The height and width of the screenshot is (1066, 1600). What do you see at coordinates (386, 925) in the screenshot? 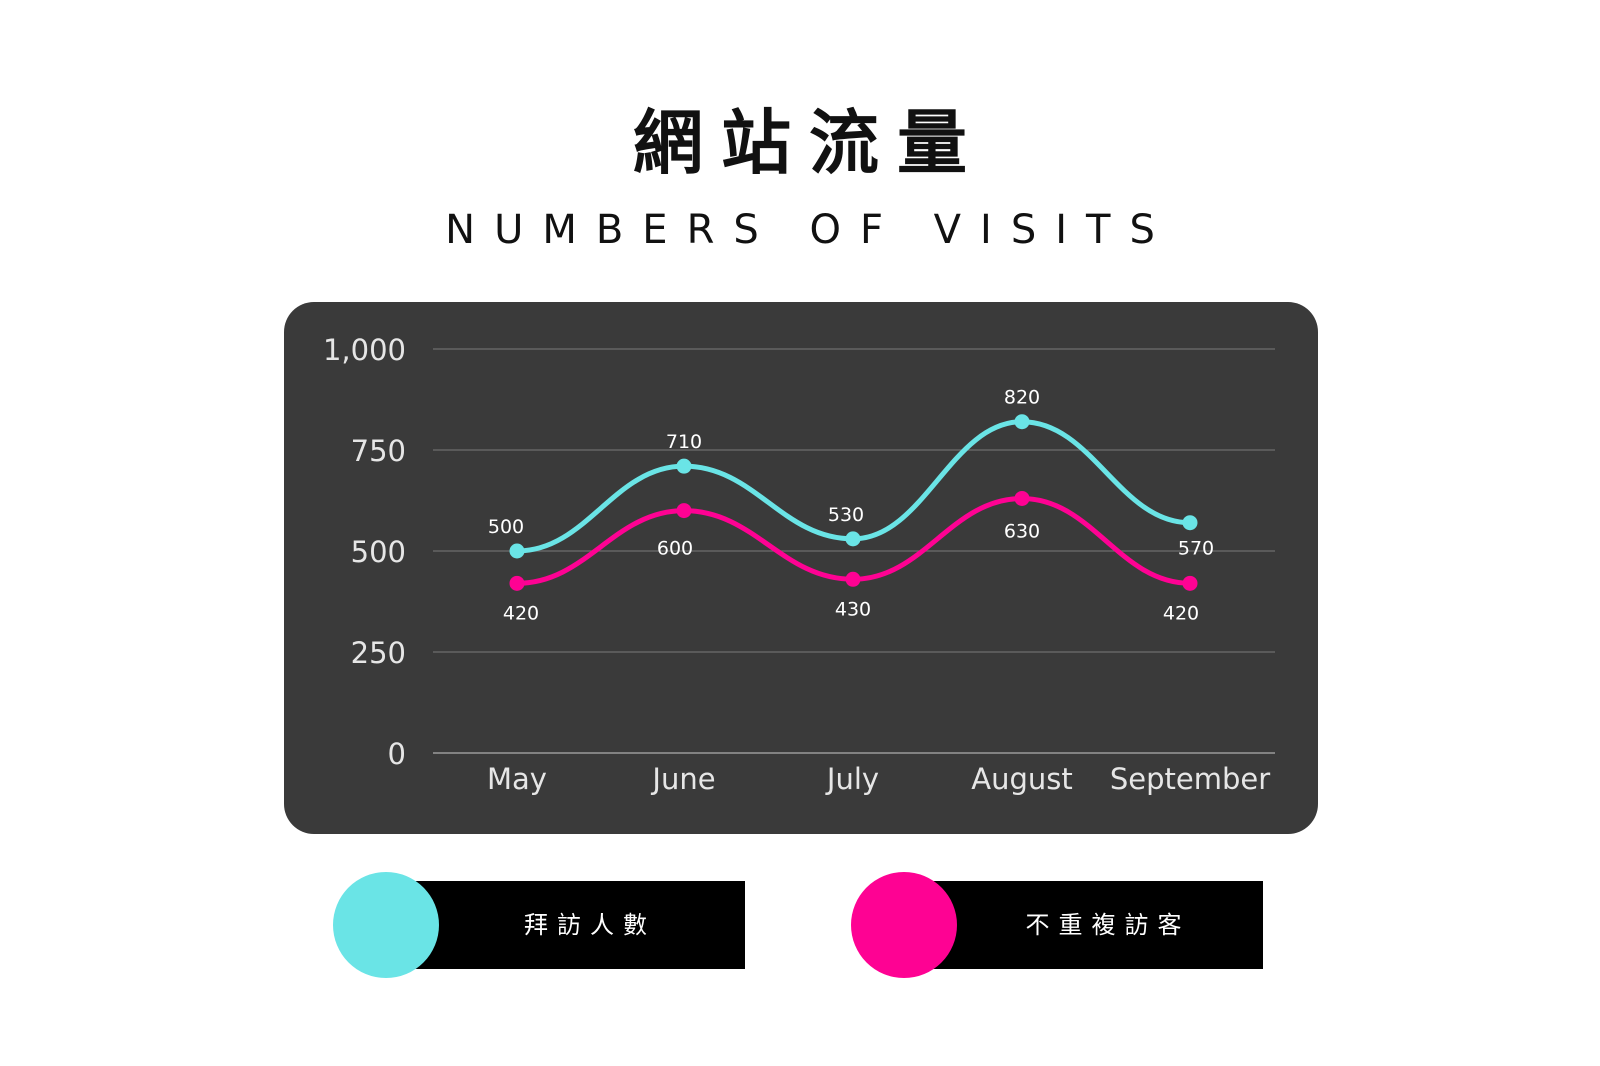
I see `legend-swatch-visits` at bounding box center [386, 925].